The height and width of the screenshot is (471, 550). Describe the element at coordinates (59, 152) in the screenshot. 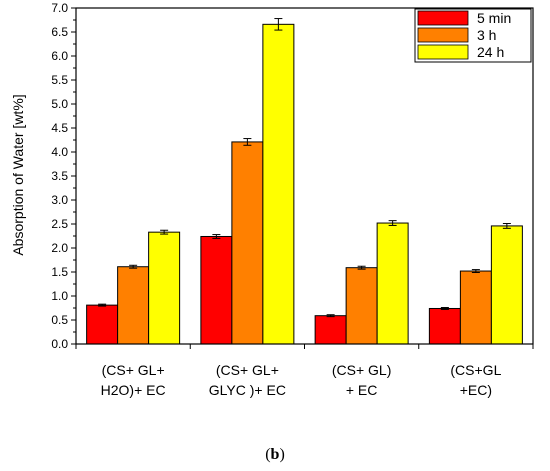

I see `y-tick-label: 4.0` at that location.